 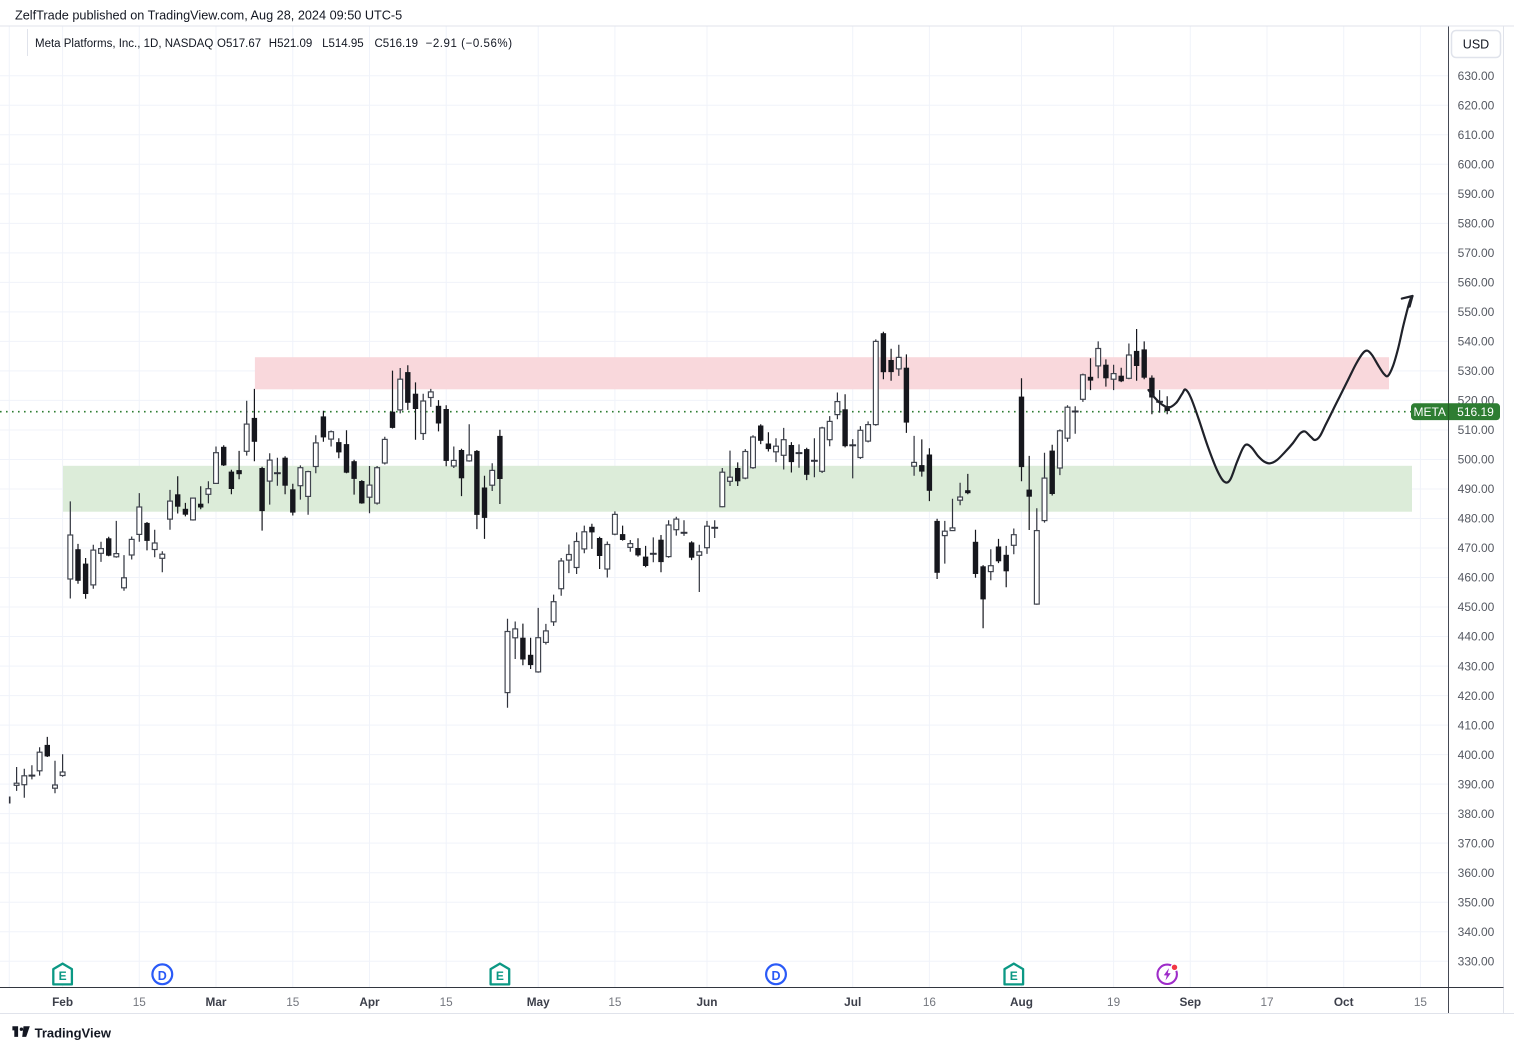 I want to click on svg-text: L514.95, so click(x=343, y=44).